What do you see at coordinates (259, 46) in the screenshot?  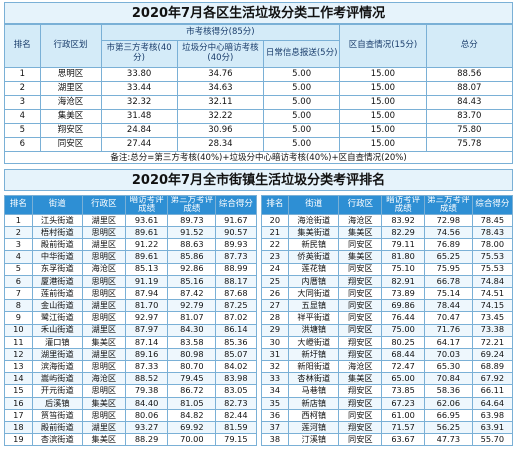 I see `header-row: 排名 行政区划 市考核得分(85分) 区自查情况(15分) 总分` at bounding box center [259, 46].